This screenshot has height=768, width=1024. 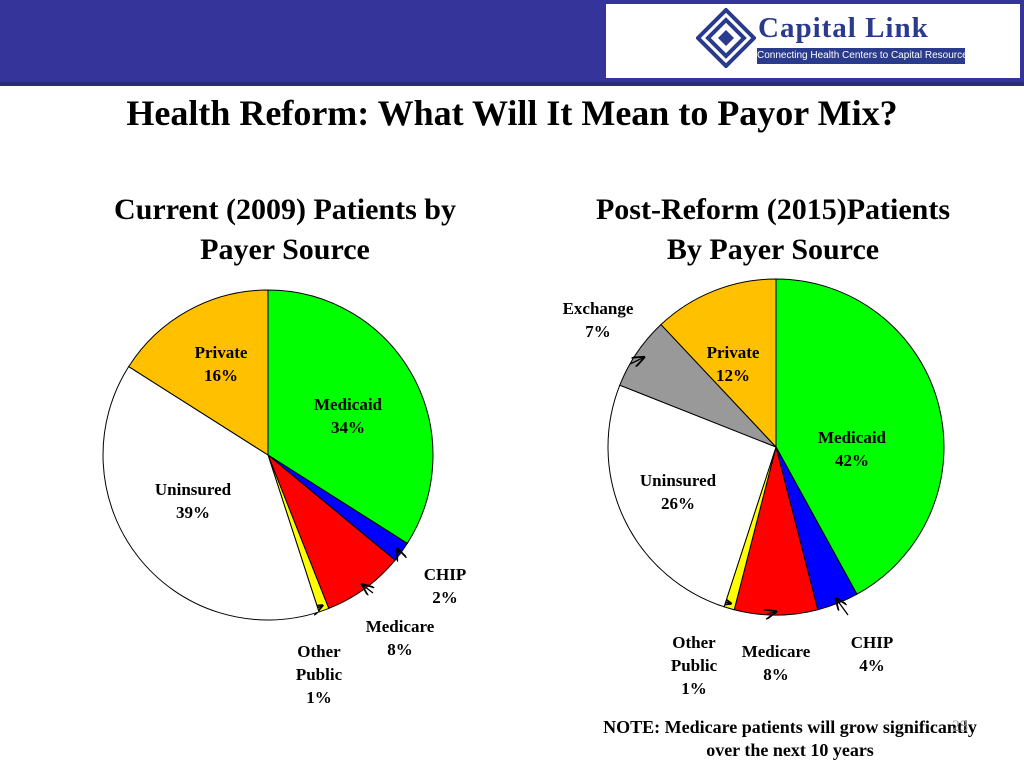 What do you see at coordinates (285, 249) in the screenshot?
I see `chart-title-line: Payer Source` at bounding box center [285, 249].